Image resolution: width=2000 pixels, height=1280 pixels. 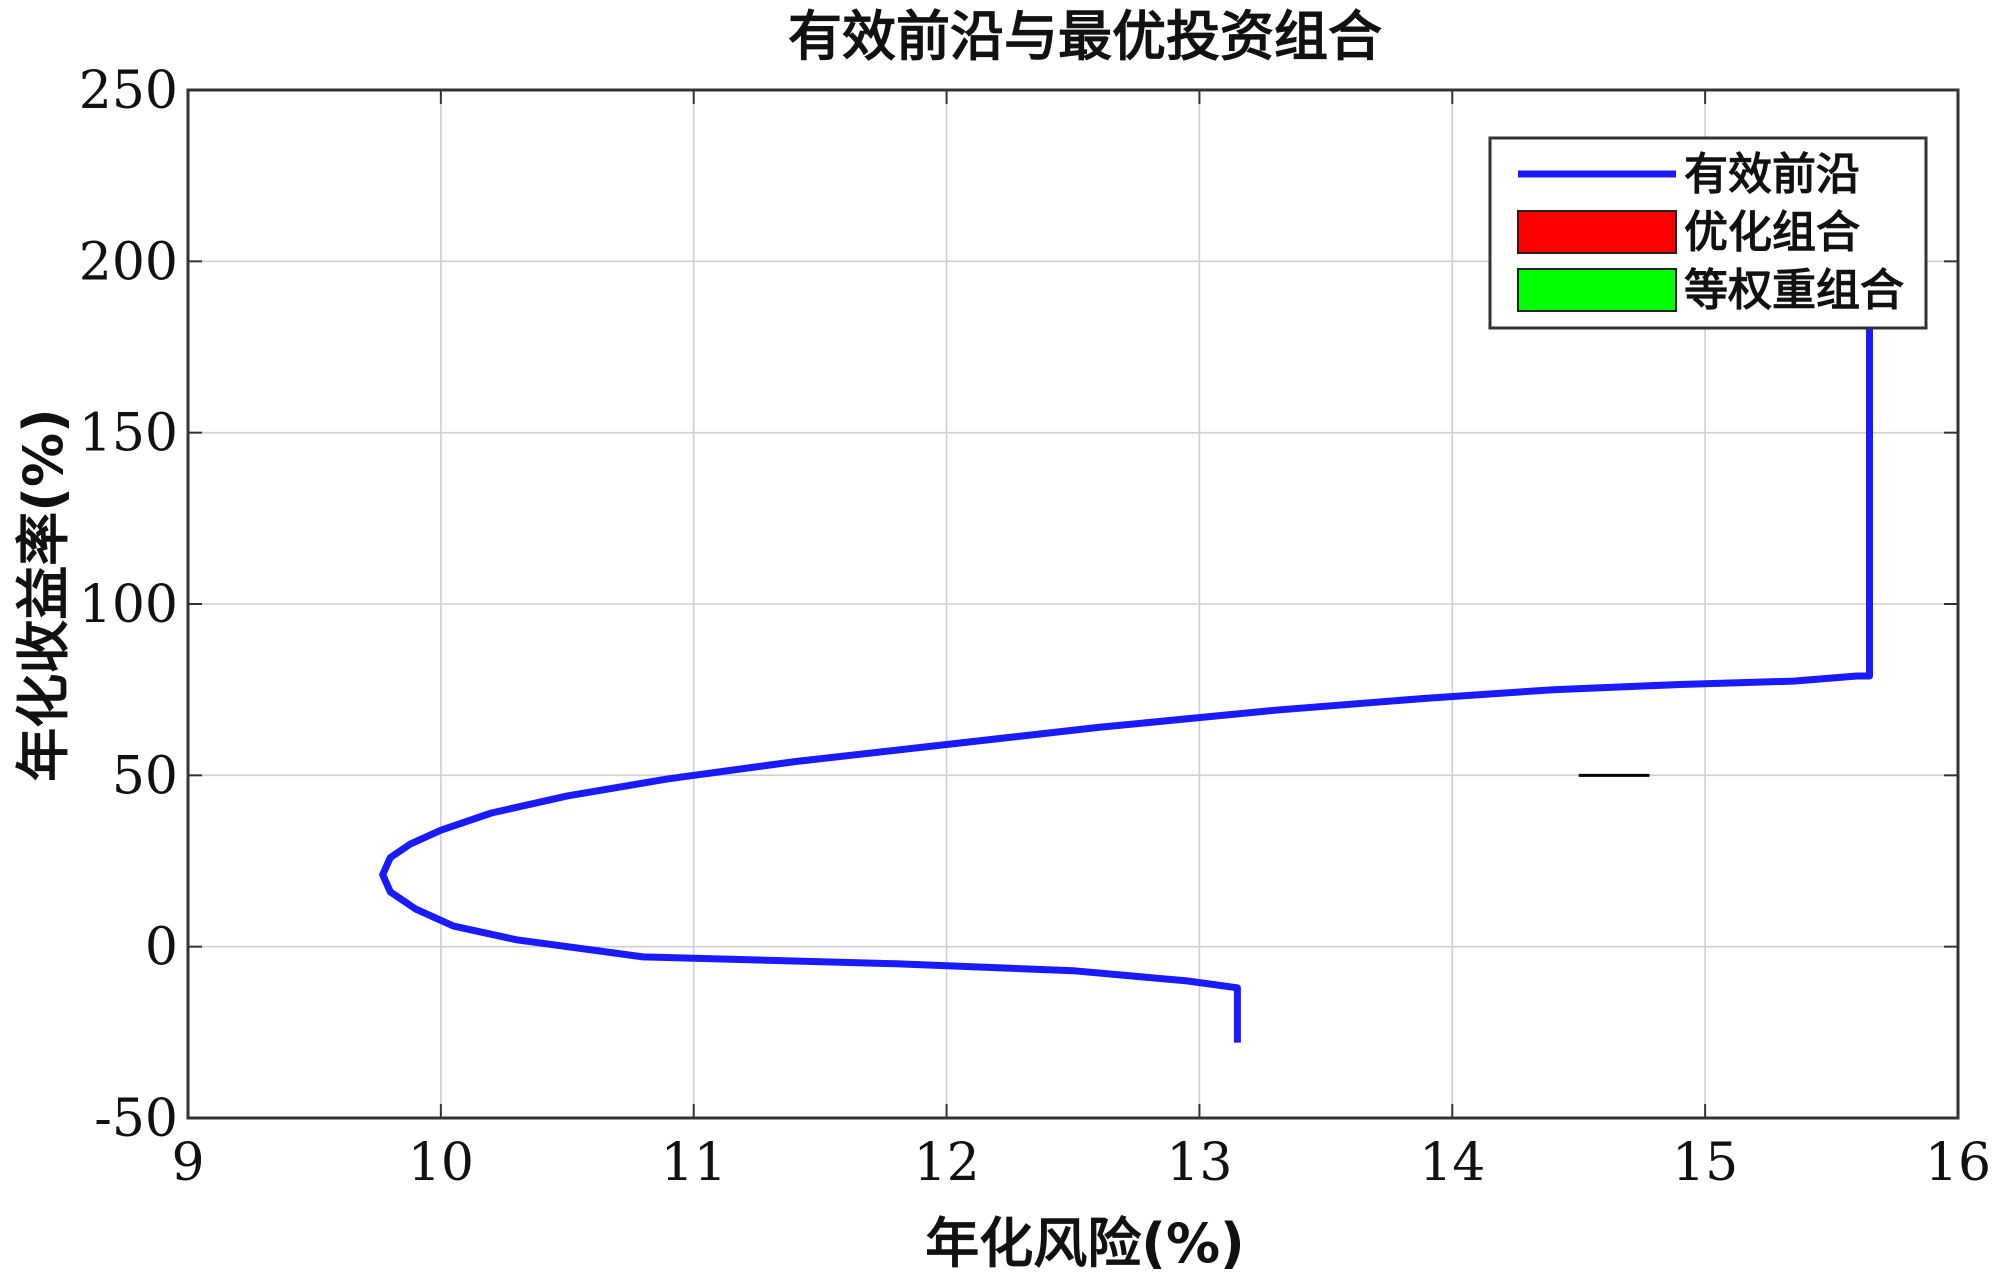 What do you see at coordinates (43, 594) in the screenshot?
I see `y-axis-label: 年化收益率(%)` at bounding box center [43, 594].